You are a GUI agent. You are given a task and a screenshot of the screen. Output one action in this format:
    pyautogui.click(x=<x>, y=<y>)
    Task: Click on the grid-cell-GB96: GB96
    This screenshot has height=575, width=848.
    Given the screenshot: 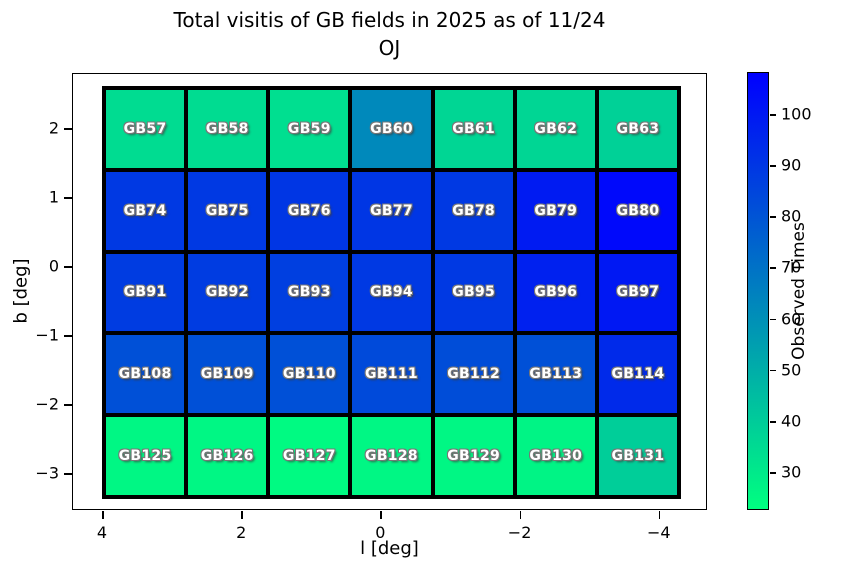 What is the action you would take?
    pyautogui.click(x=555, y=292)
    